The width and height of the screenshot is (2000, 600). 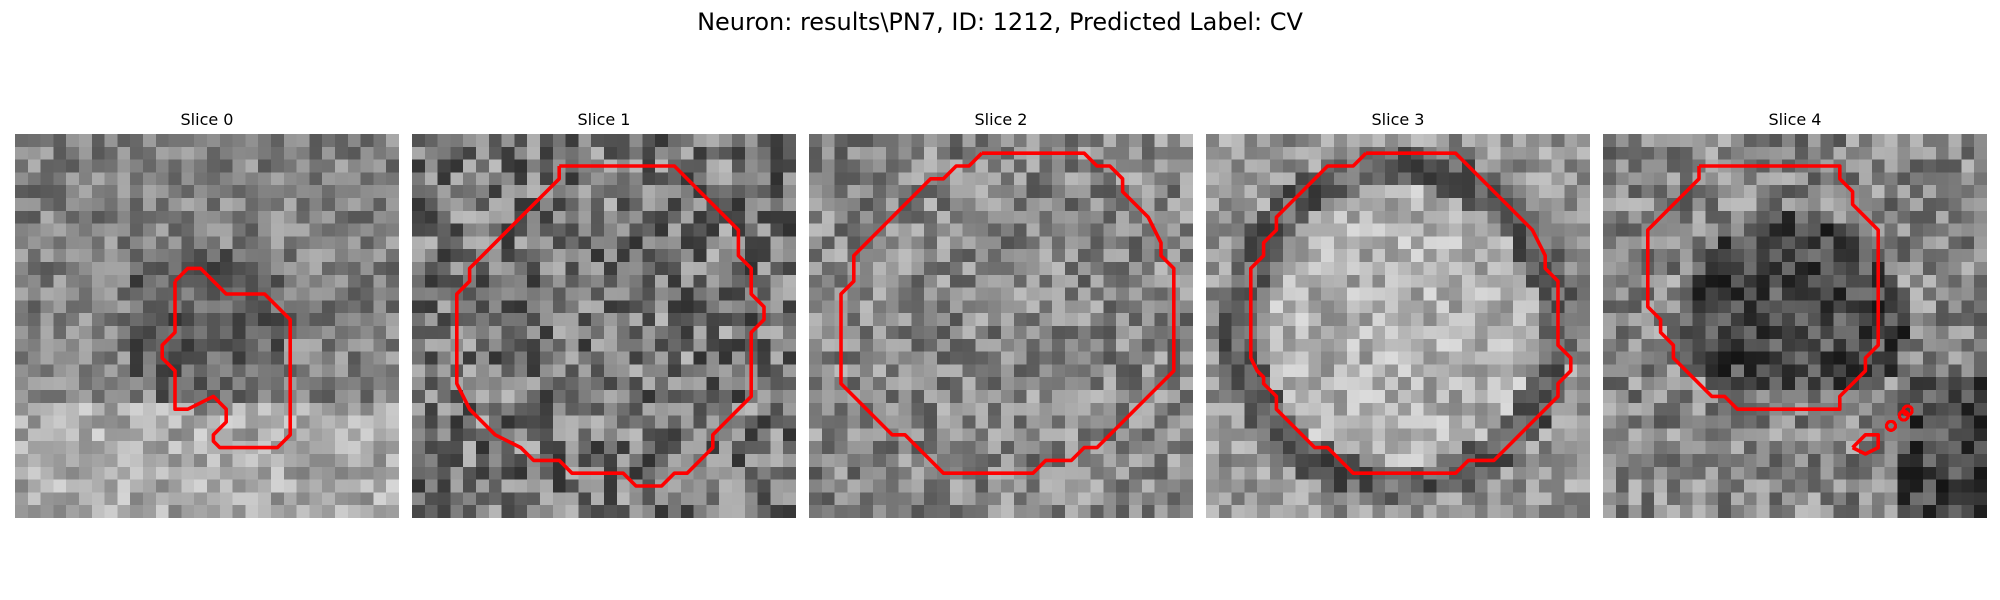 I want to click on slice-panel-2: Slice 2, so click(x=1001, y=314).